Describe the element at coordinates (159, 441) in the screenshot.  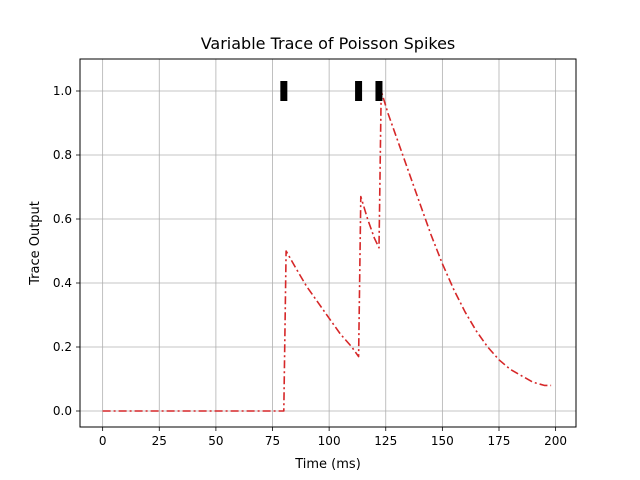
I see `x-tick-label: 25` at that location.